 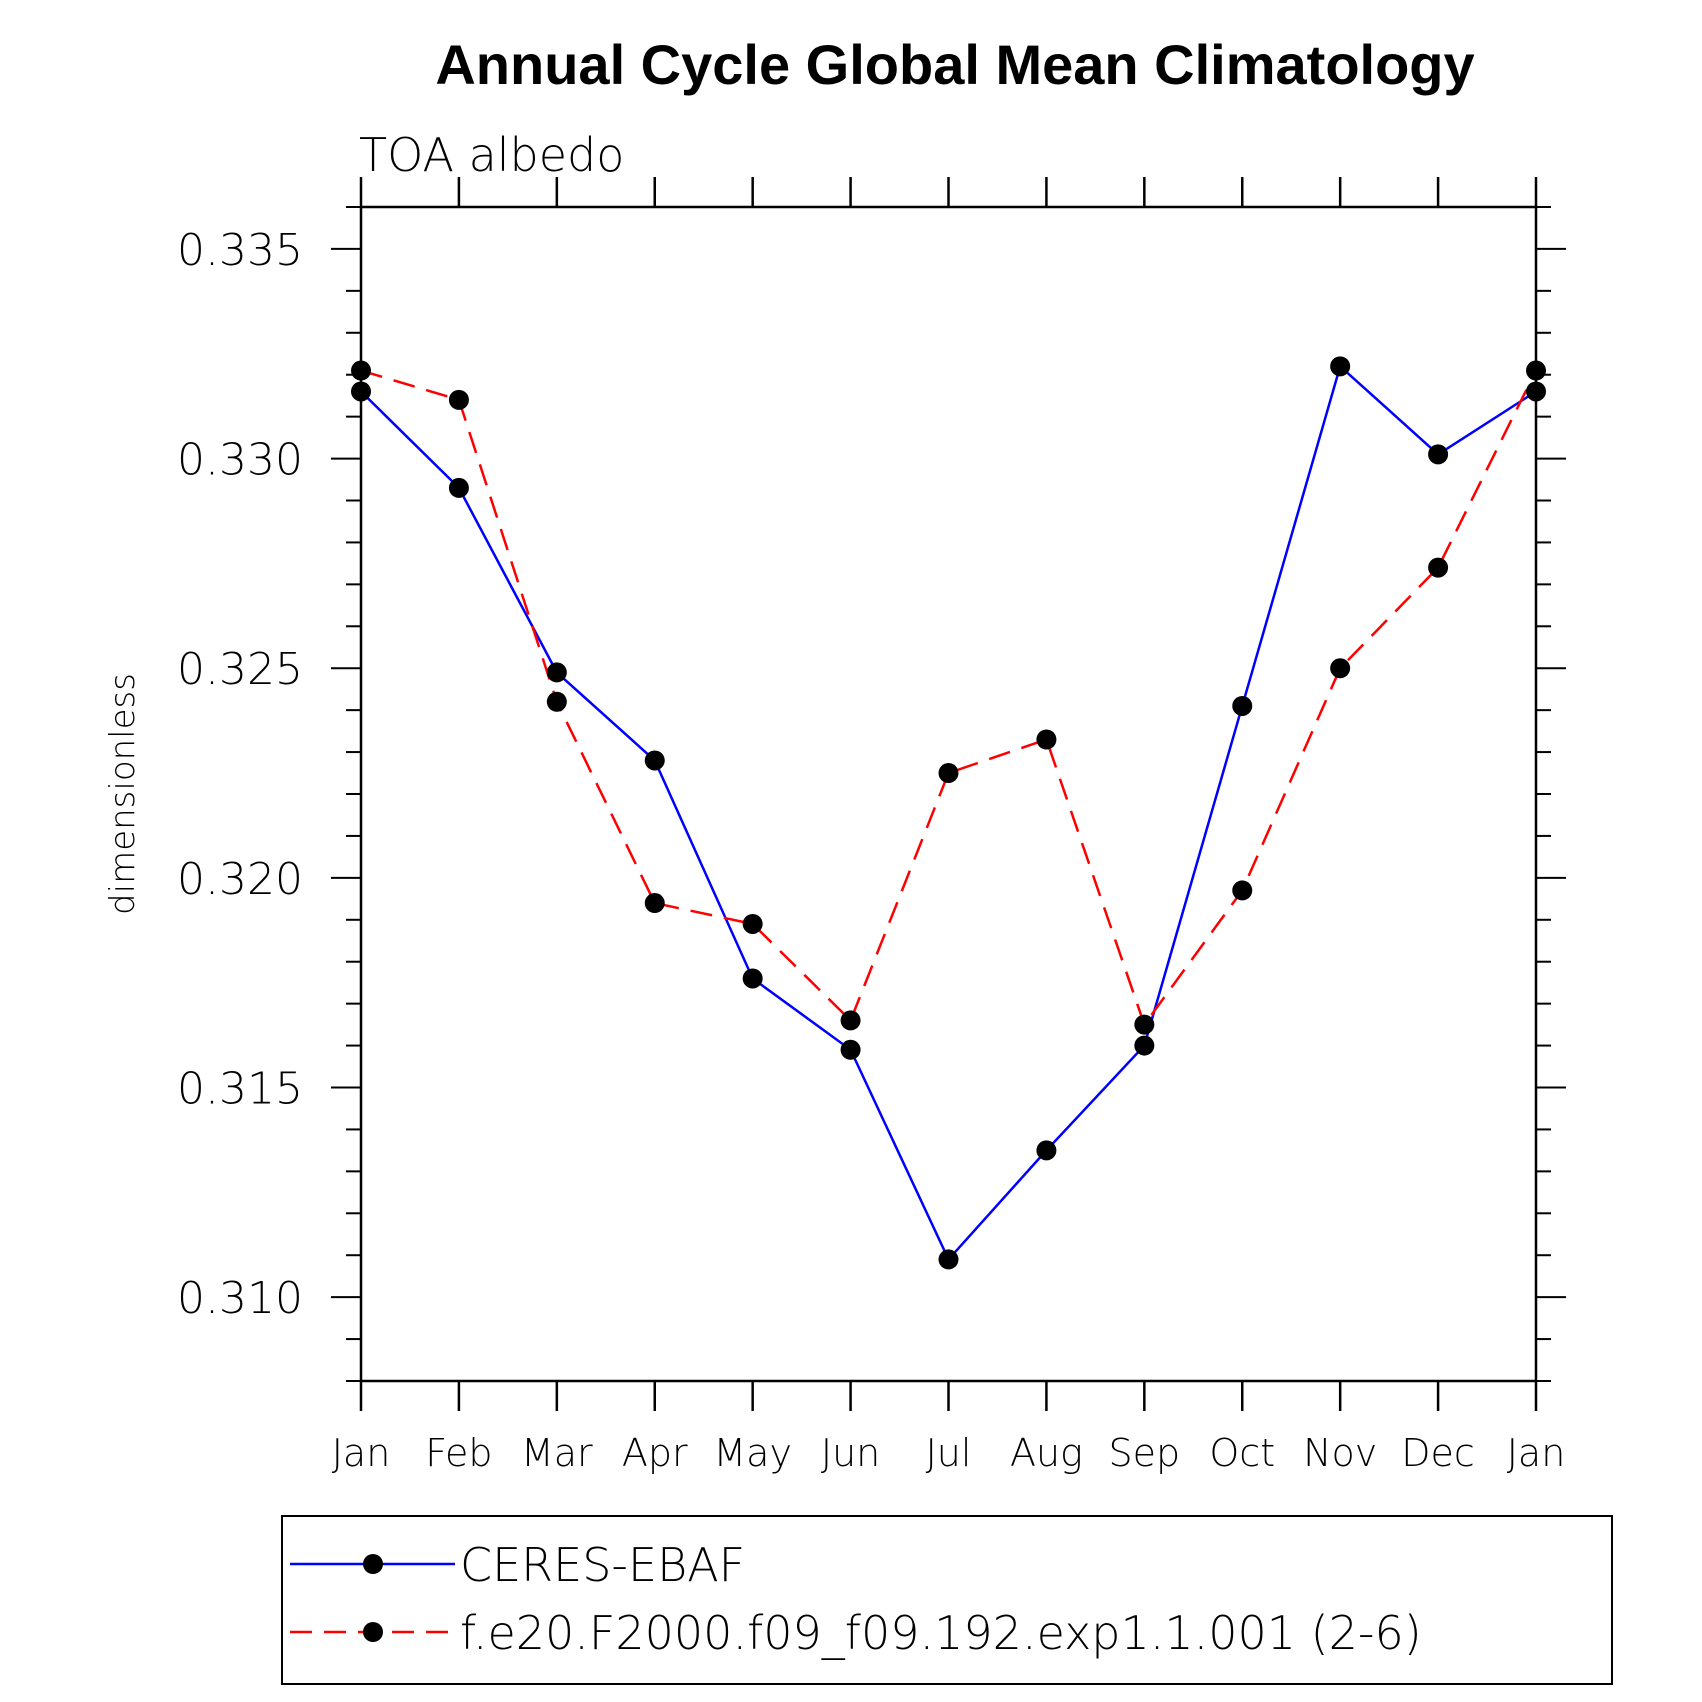 I want to click on legend-box, so click(x=947, y=1600).